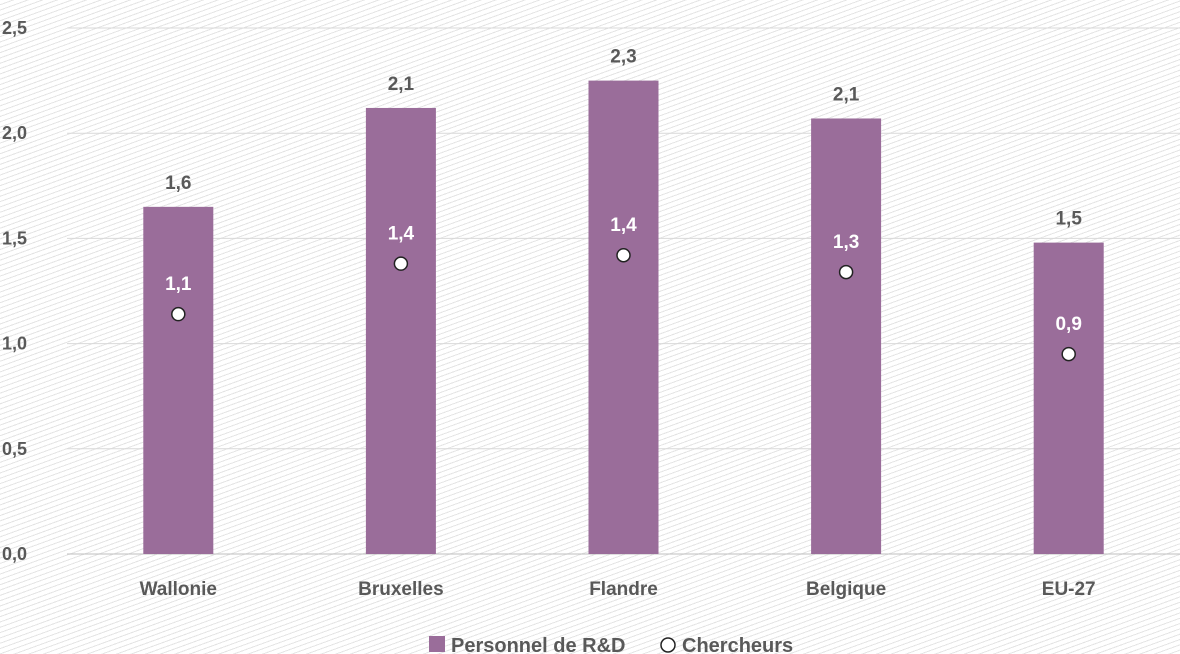  What do you see at coordinates (14, 133) in the screenshot?
I see `y-tick-label: 2,0` at bounding box center [14, 133].